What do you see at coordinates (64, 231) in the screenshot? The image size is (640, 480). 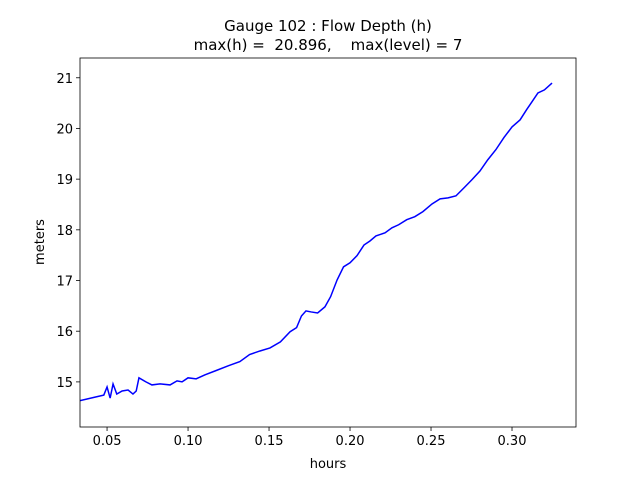 I see `y-tick-label: 18` at bounding box center [64, 231].